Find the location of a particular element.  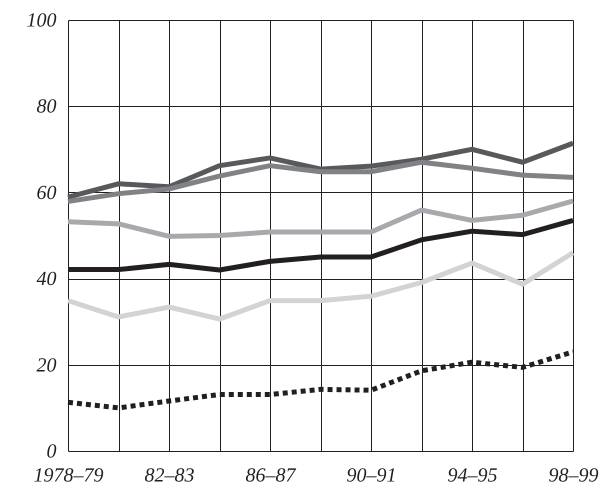

x-tick-label: 1978–79 is located at coordinates (69, 475).